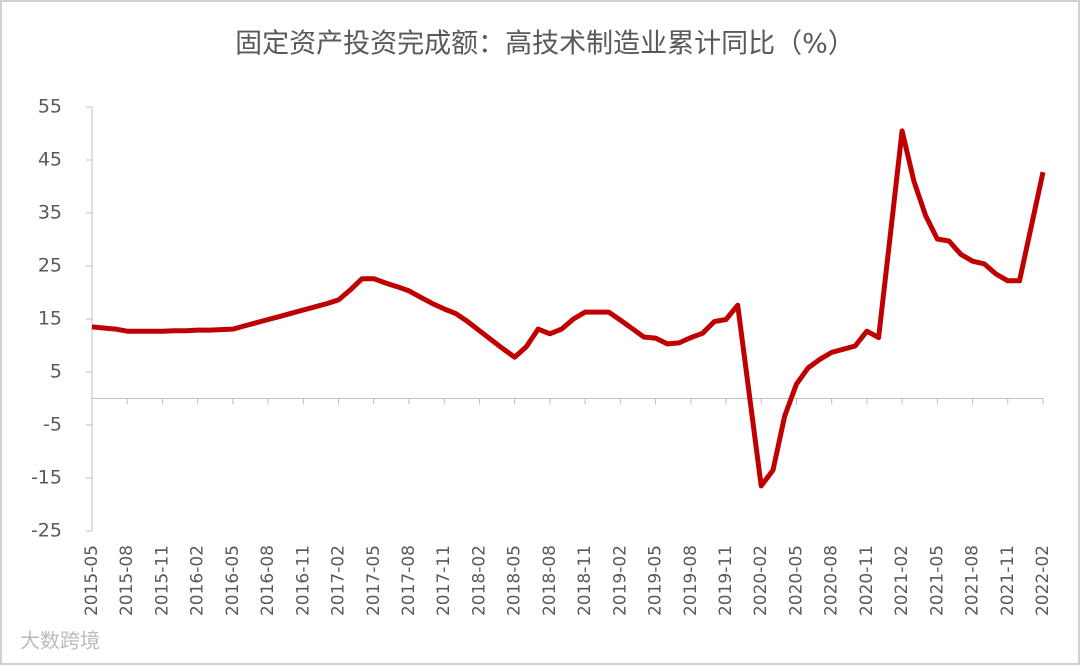  I want to click on y-tick-label: 25, so click(50, 266).